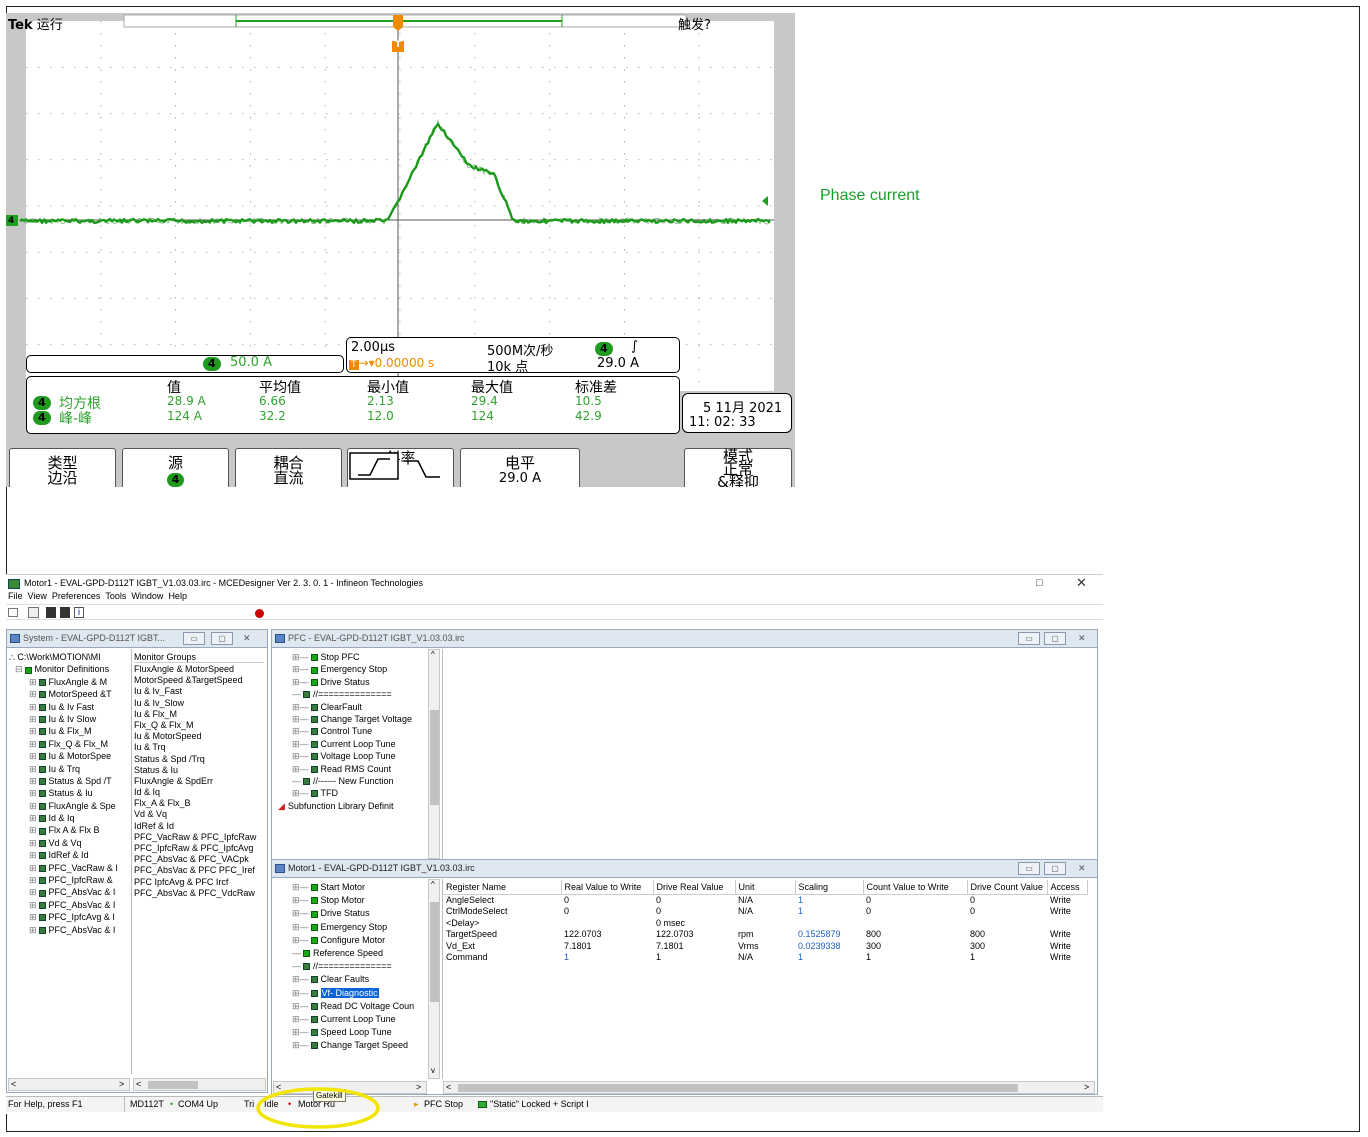 The image size is (1368, 1137). What do you see at coordinates (1067, 887) in the screenshot?
I see `column-header: Access` at bounding box center [1067, 887].